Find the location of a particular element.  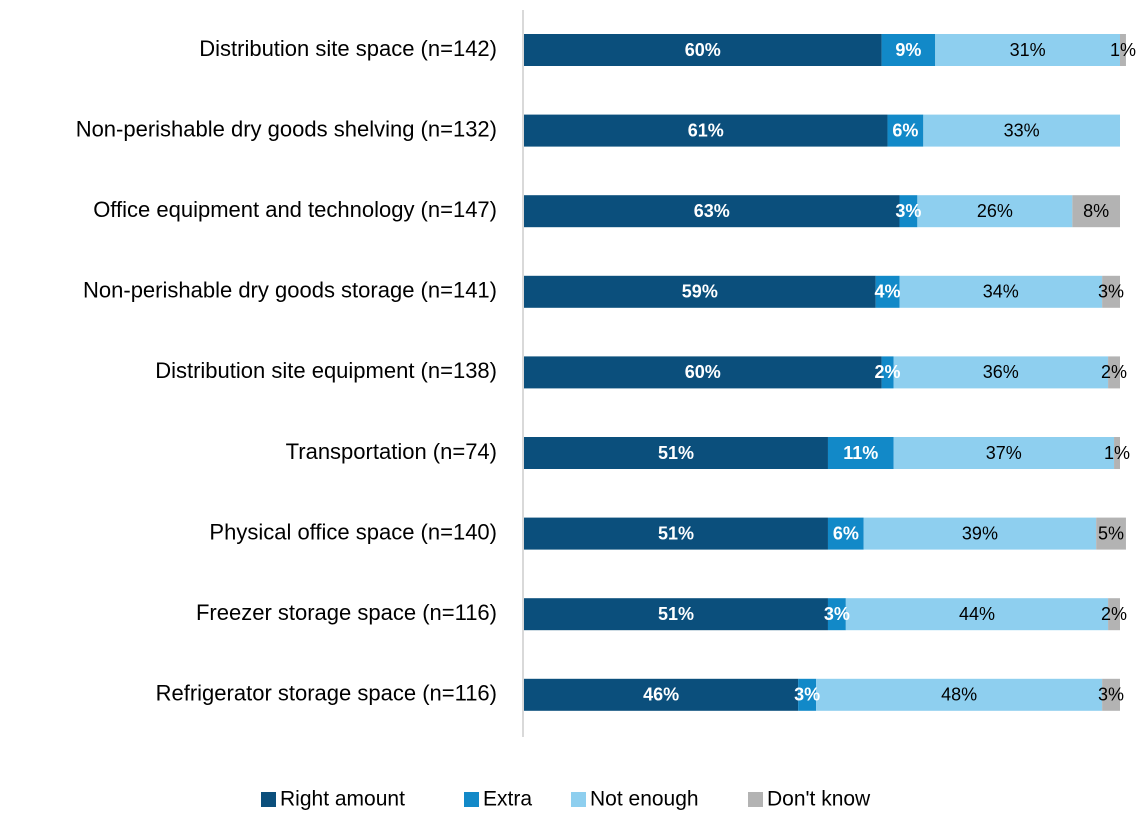

data-label-right-amount: 61% is located at coordinates (706, 130).